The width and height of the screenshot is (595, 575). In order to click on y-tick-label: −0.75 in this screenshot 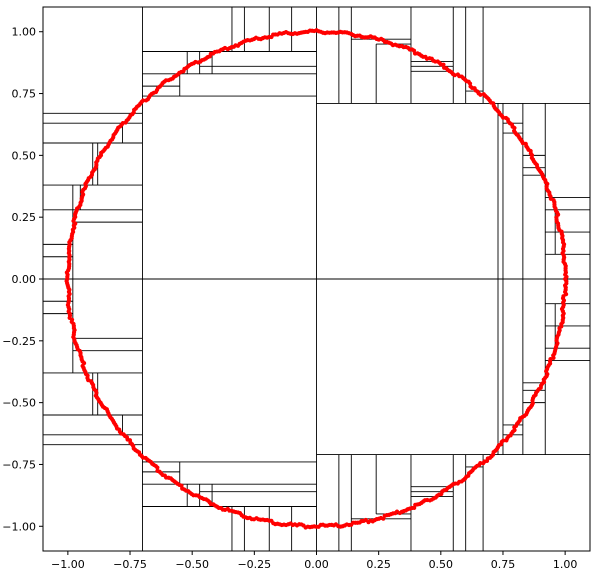, I will do `click(19, 464)`.